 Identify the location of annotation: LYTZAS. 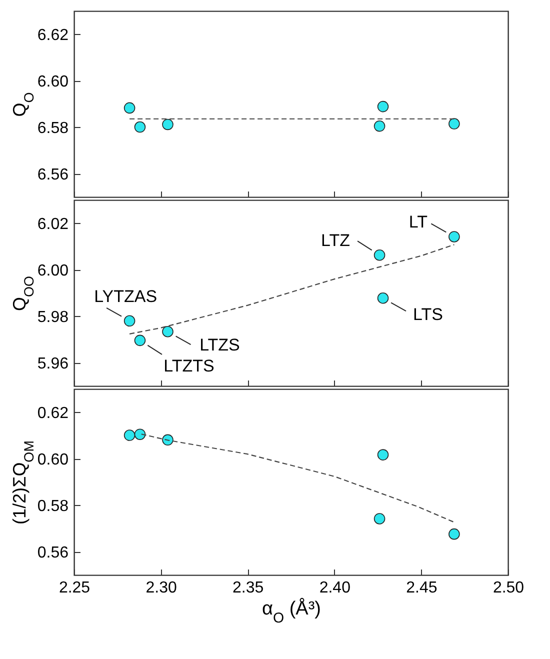
(126, 296).